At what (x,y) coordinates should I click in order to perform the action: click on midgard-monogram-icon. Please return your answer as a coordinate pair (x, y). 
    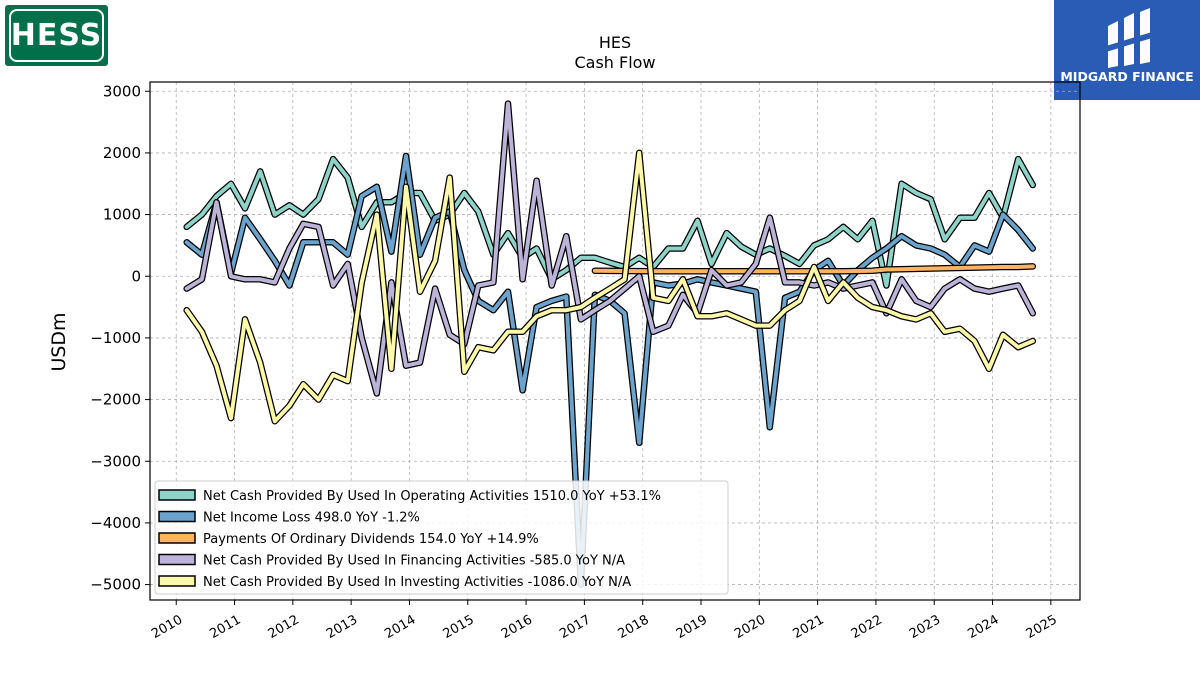
    Looking at the image, I should click on (1129, 38).